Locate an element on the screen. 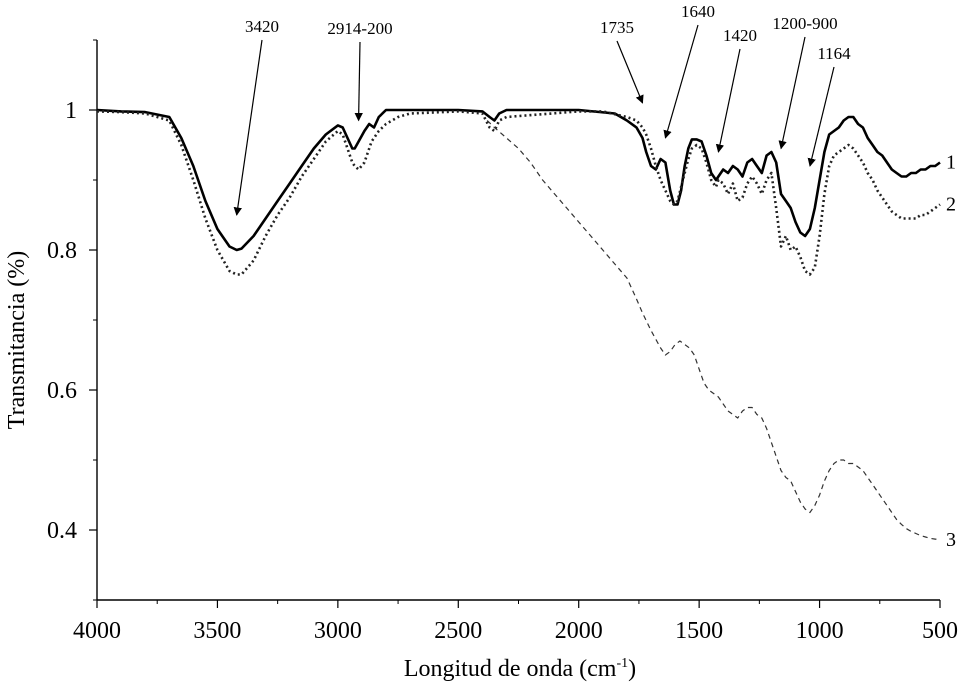 This screenshot has height=686, width=960. x-tick-label-3500: 3500 is located at coordinates (217, 631).